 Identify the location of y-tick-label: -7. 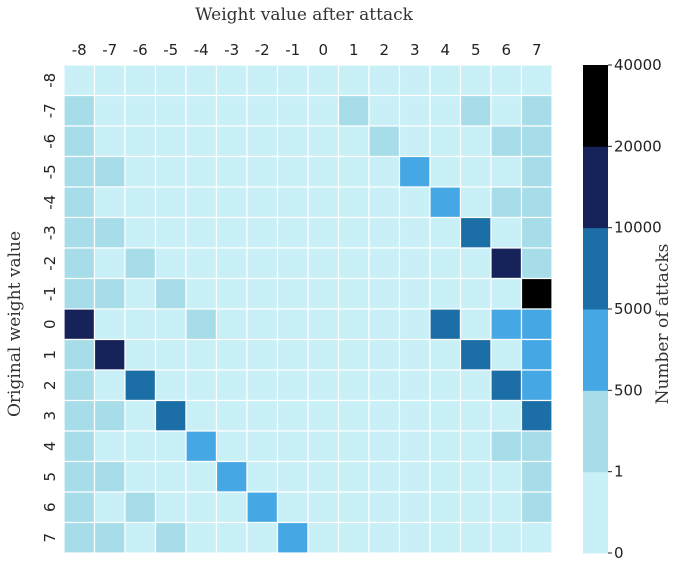
(50, 110).